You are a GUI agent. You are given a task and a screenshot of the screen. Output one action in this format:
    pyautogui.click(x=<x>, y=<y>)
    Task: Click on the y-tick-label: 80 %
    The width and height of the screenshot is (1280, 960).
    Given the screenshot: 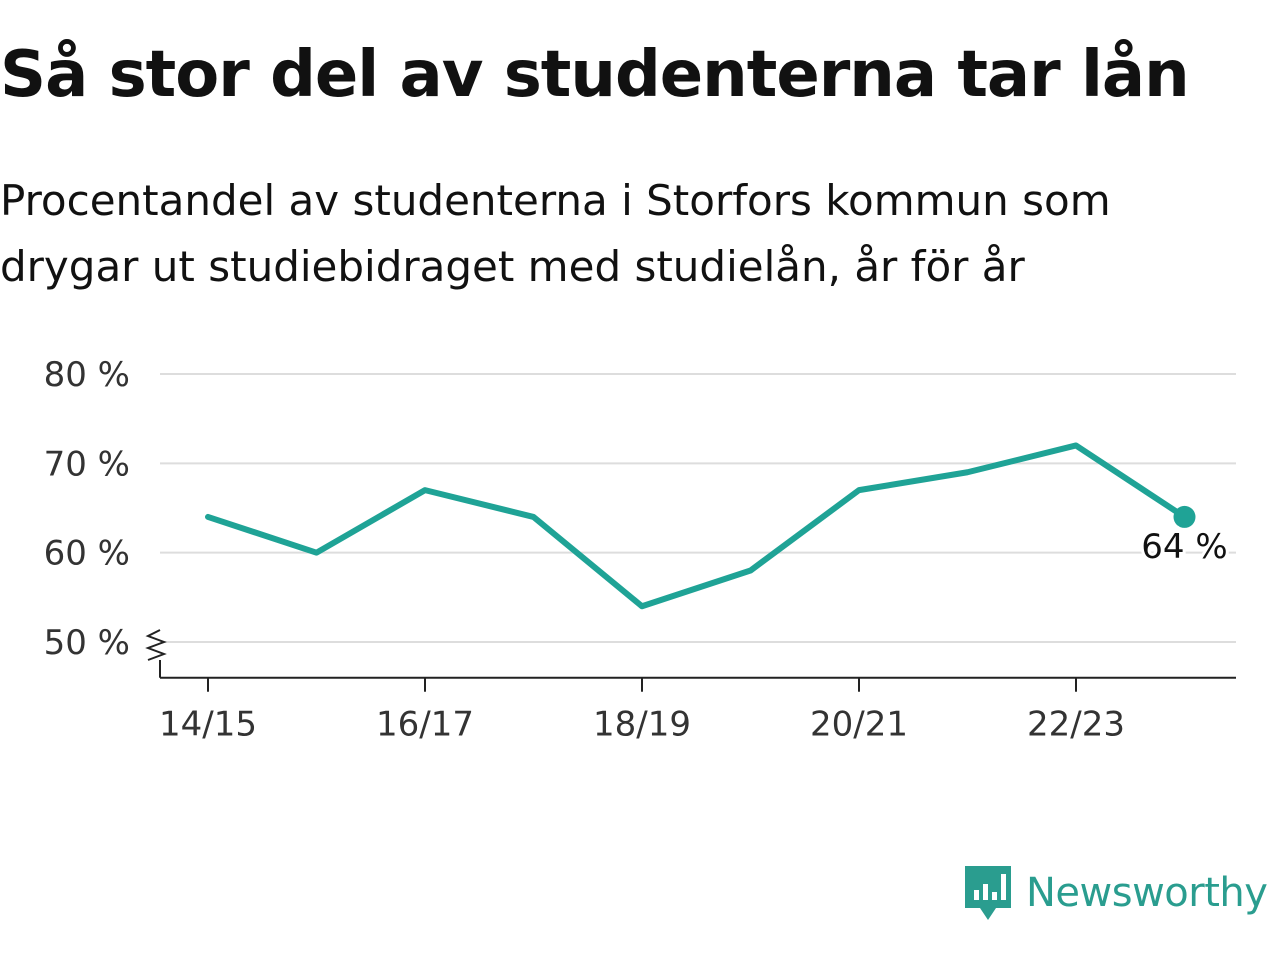 What is the action you would take?
    pyautogui.click(x=87, y=375)
    